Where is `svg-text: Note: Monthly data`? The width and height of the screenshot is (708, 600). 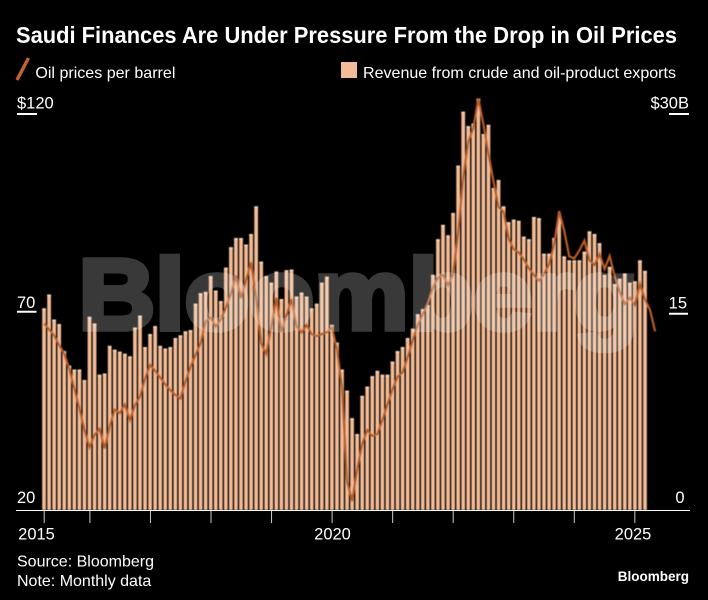 svg-text: Note: Monthly data is located at coordinates (84, 581).